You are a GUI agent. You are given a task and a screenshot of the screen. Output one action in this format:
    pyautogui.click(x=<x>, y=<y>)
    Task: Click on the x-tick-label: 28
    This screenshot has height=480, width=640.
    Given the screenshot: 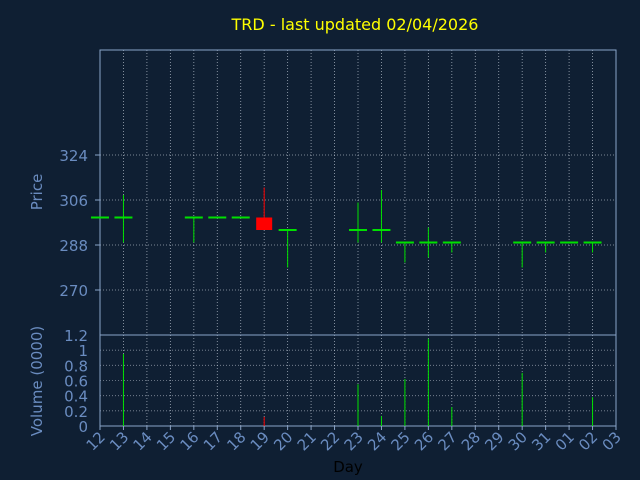 What is the action you would take?
    pyautogui.click(x=471, y=441)
    